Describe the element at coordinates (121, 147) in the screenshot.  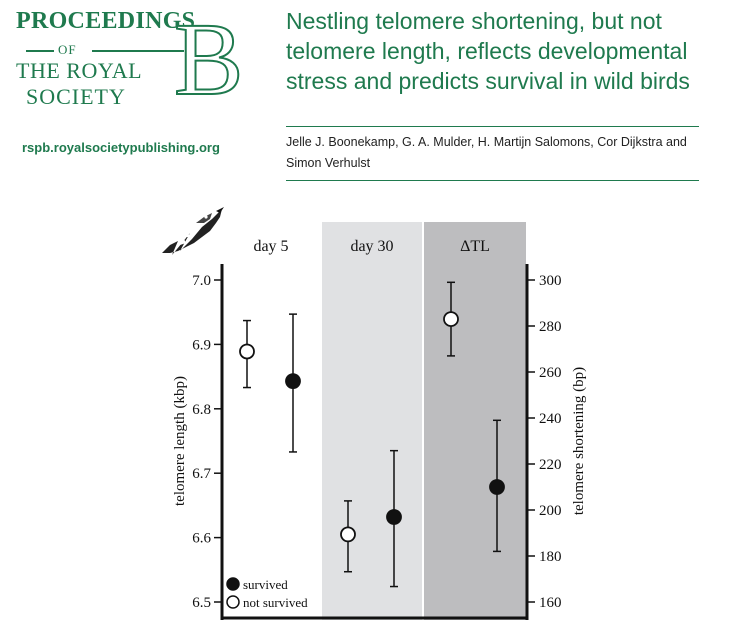
I see `journal-url-link: rspb.royalsocietypublishing.org` at that location.